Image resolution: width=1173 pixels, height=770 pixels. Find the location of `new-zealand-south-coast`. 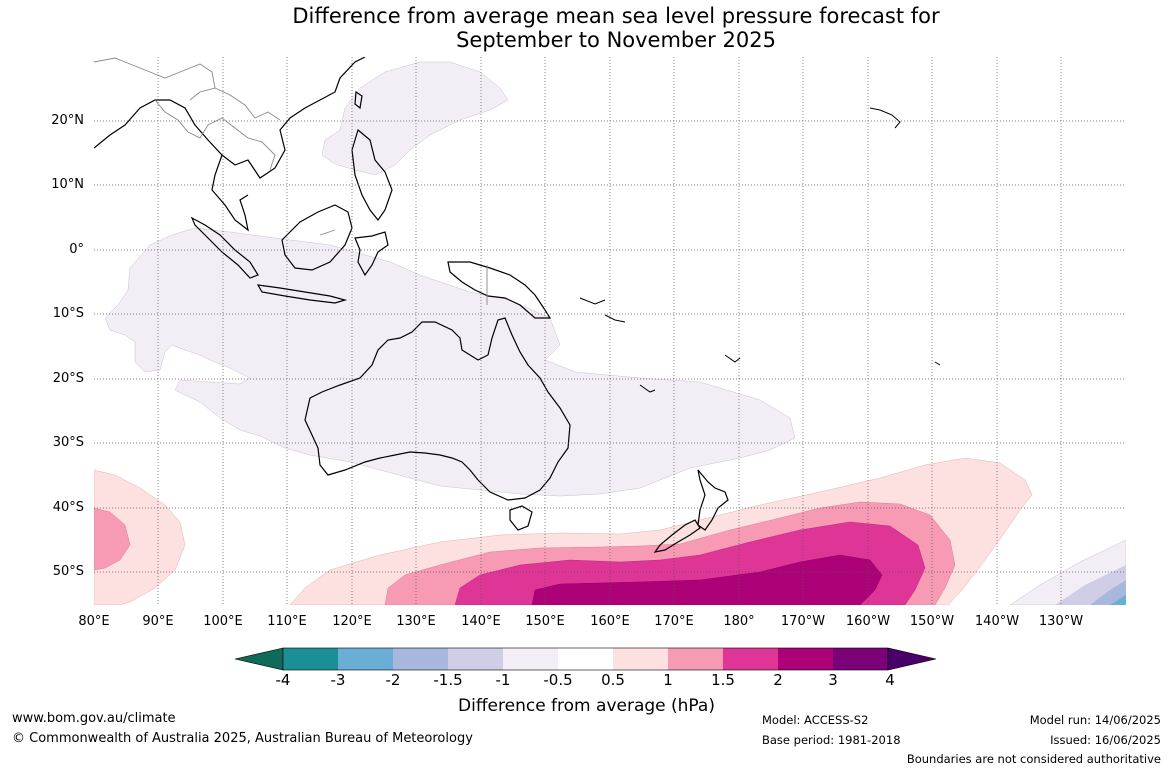

new-zealand-south-coast is located at coordinates (677, 536).